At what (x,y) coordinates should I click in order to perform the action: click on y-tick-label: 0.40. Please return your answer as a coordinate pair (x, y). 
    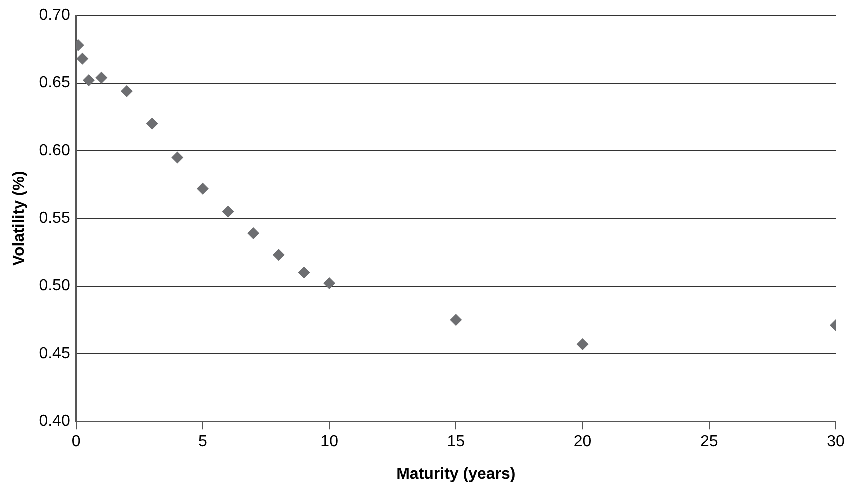
    Looking at the image, I should click on (54, 421).